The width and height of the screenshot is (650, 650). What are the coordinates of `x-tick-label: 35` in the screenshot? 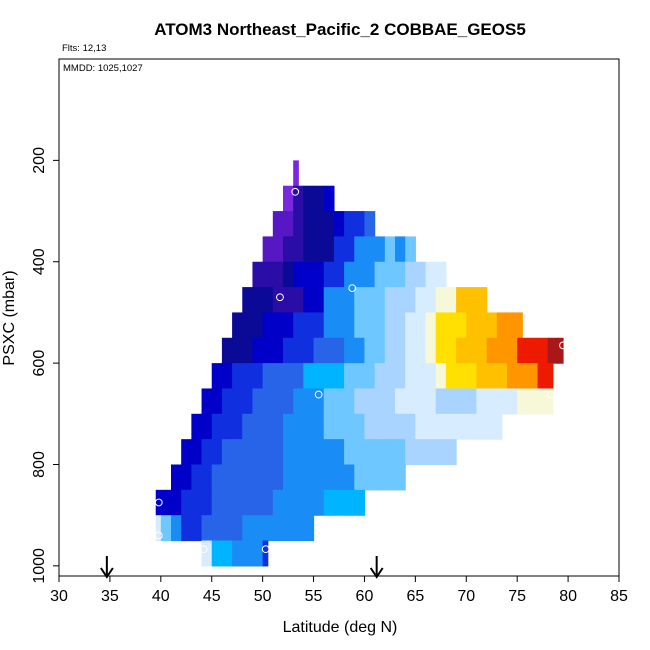 It's located at (110, 596).